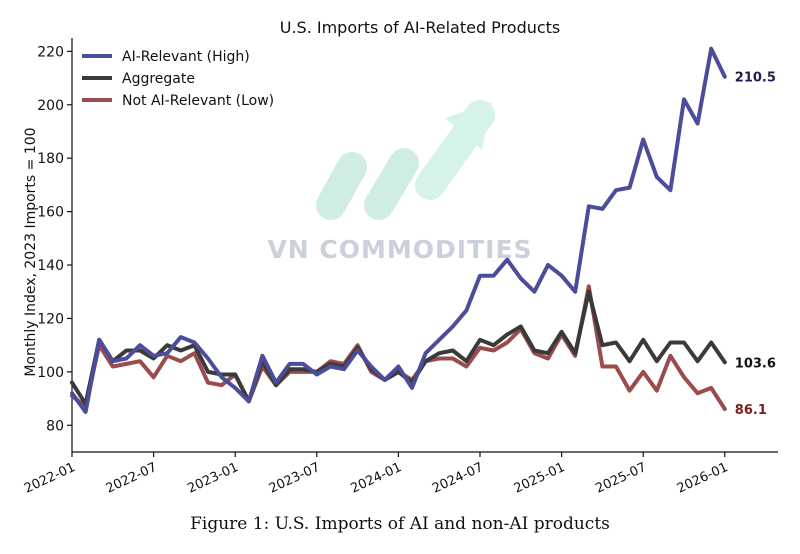  Describe the element at coordinates (50, 266) in the screenshot. I see `y-tick-label: 140` at that location.